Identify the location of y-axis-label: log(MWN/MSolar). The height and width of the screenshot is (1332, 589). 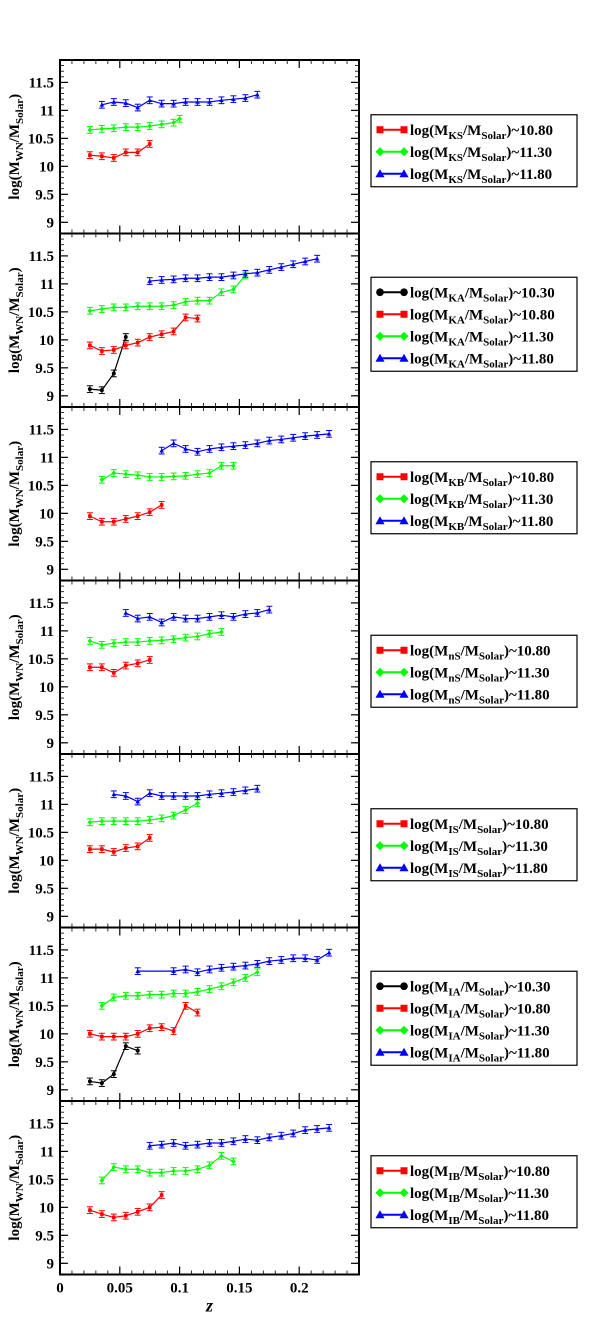
(16, 1188).